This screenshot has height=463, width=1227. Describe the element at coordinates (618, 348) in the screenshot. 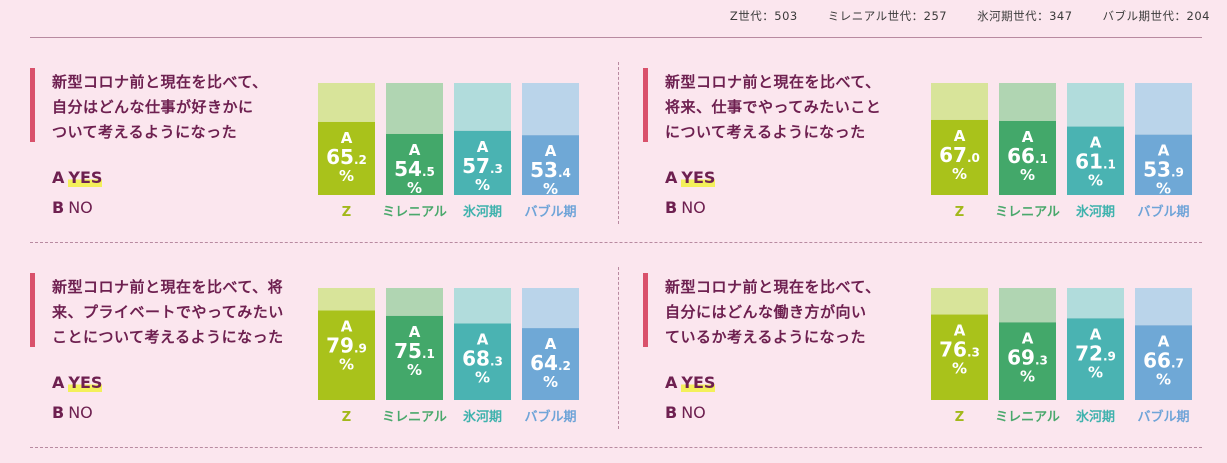

I see `column-divider-bottom` at that location.